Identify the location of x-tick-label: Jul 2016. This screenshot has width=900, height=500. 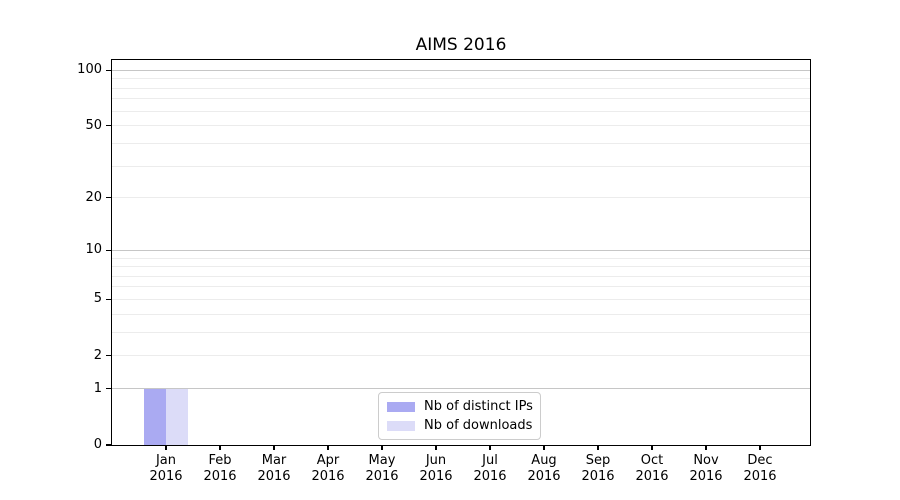
(490, 468).